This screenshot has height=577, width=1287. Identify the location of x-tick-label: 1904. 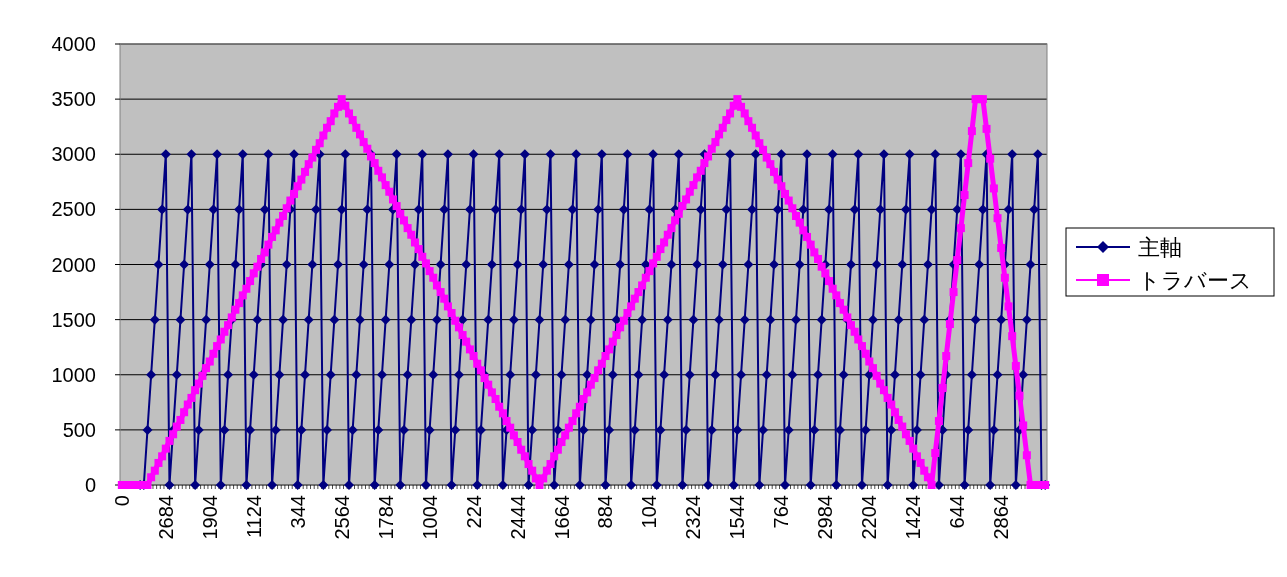
(209, 517).